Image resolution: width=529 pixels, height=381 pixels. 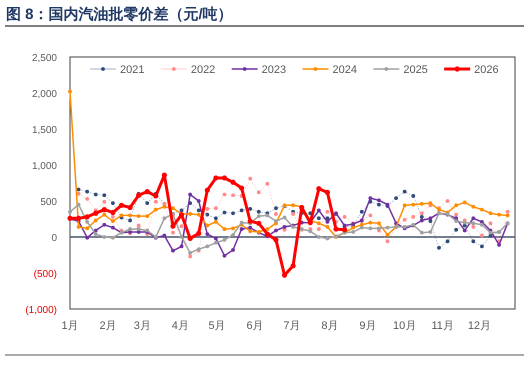 What do you see at coordinates (45, 58) in the screenshot?
I see `y-tick-label: 2,500` at bounding box center [45, 58].